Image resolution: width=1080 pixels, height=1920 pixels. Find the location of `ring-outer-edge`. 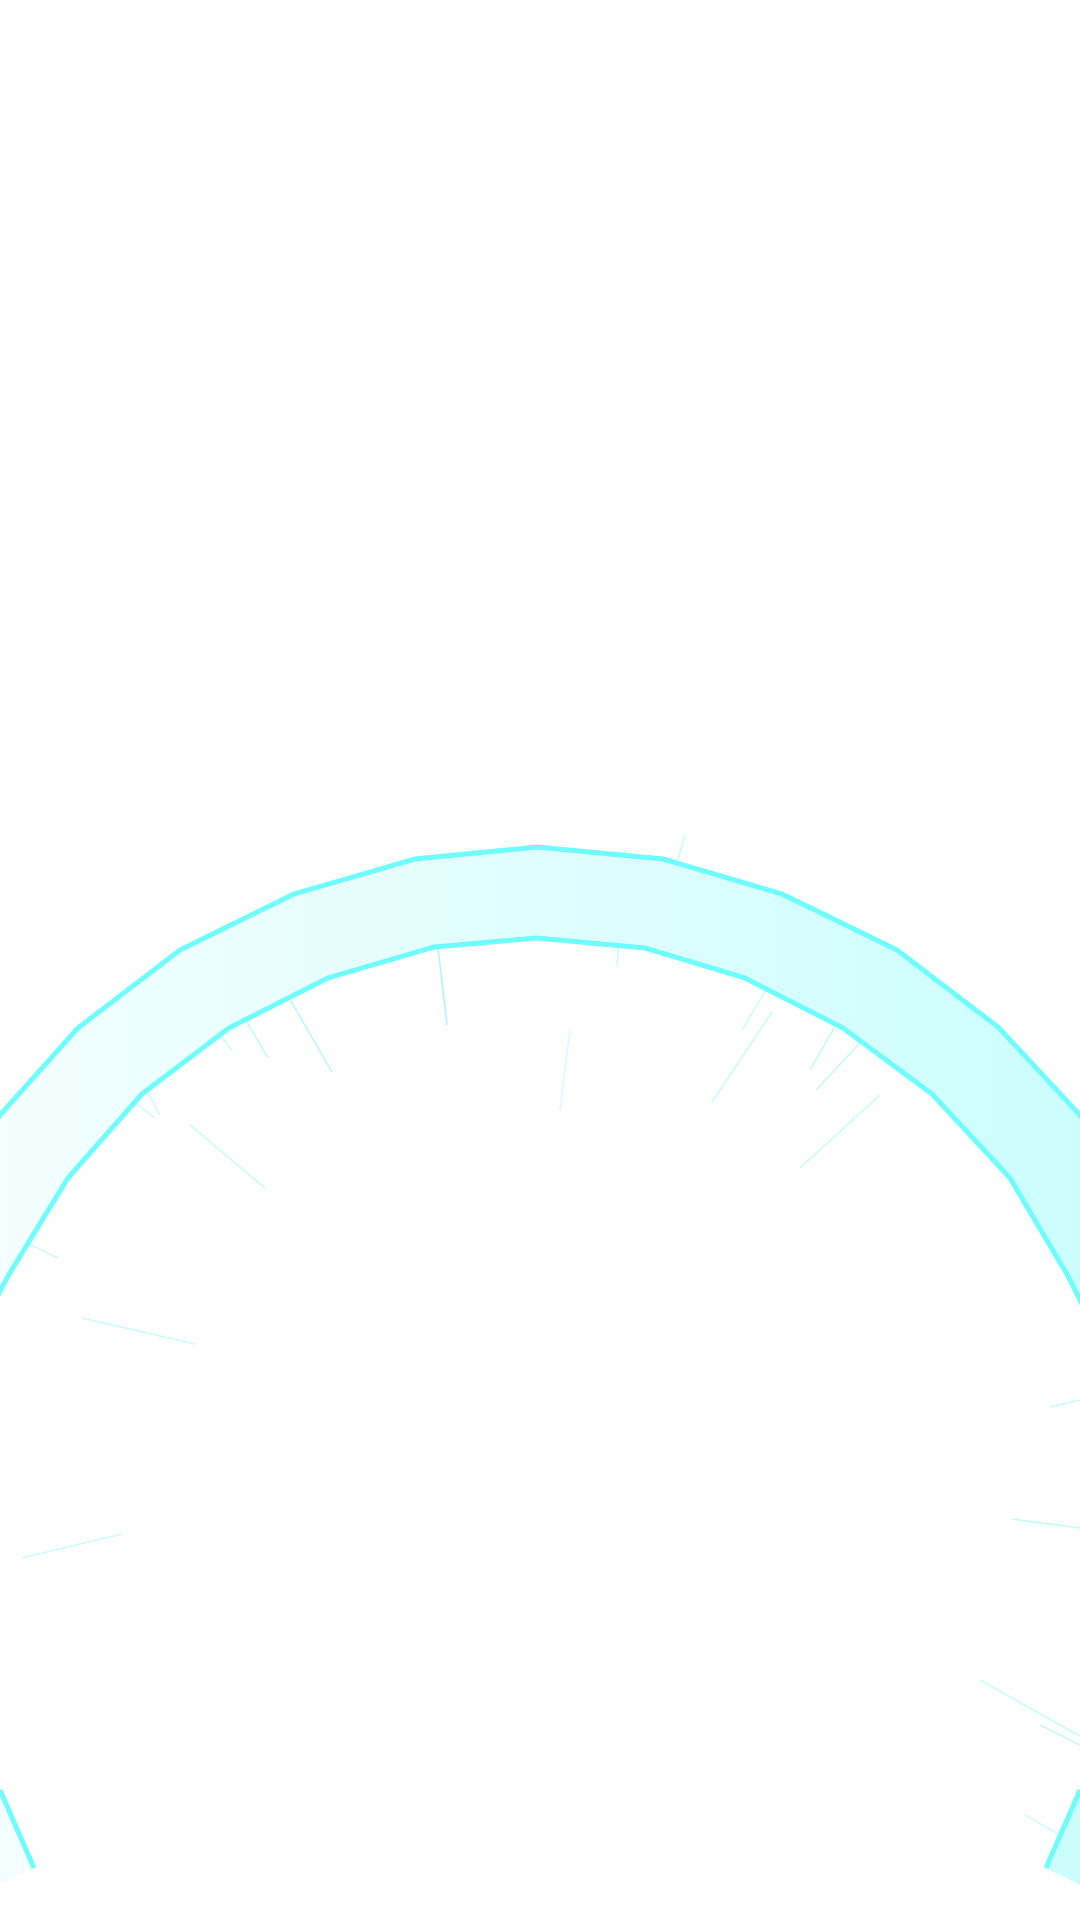

ring-outer-edge is located at coordinates (540, 982).